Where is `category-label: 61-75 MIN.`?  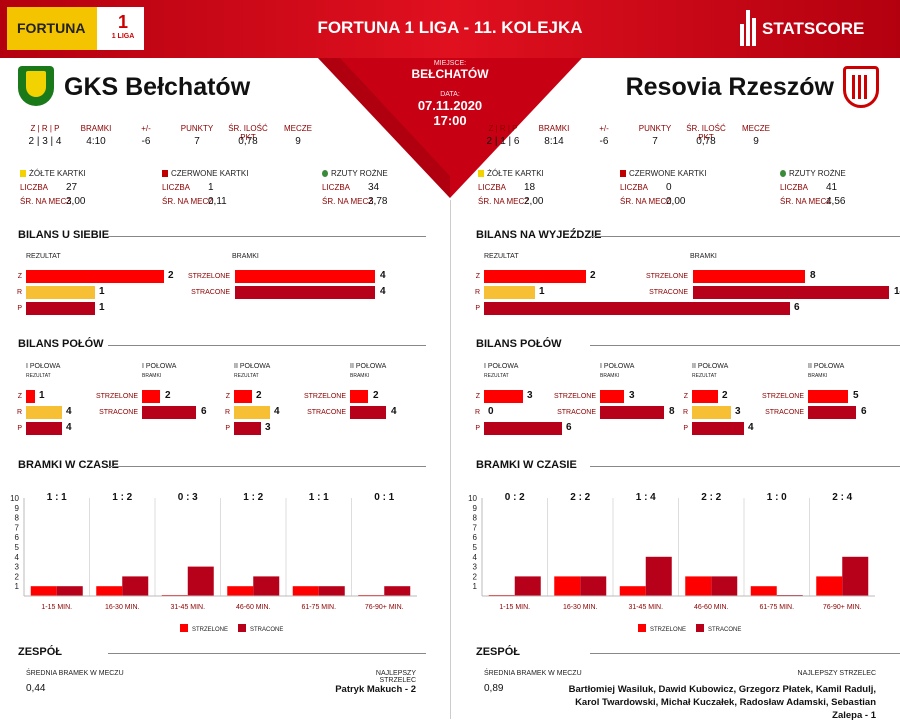
category-label: 61-75 MIN. is located at coordinates (776, 607).